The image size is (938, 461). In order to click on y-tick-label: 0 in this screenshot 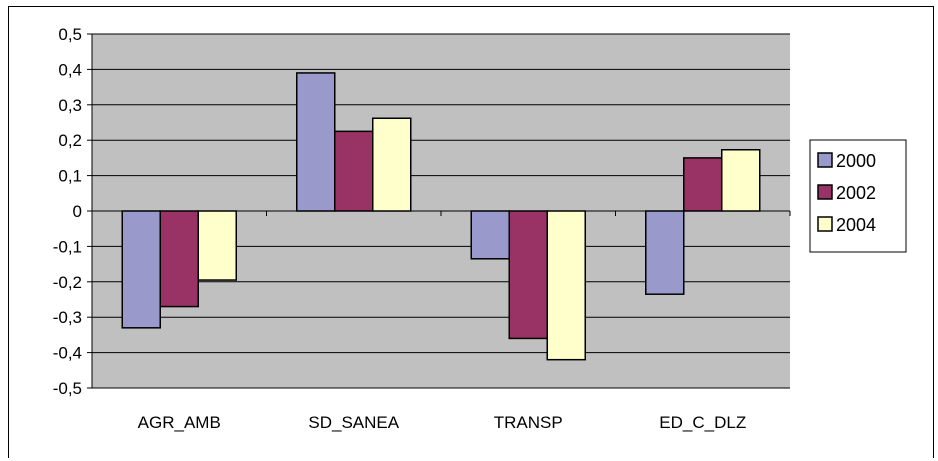, I will do `click(77, 211)`.